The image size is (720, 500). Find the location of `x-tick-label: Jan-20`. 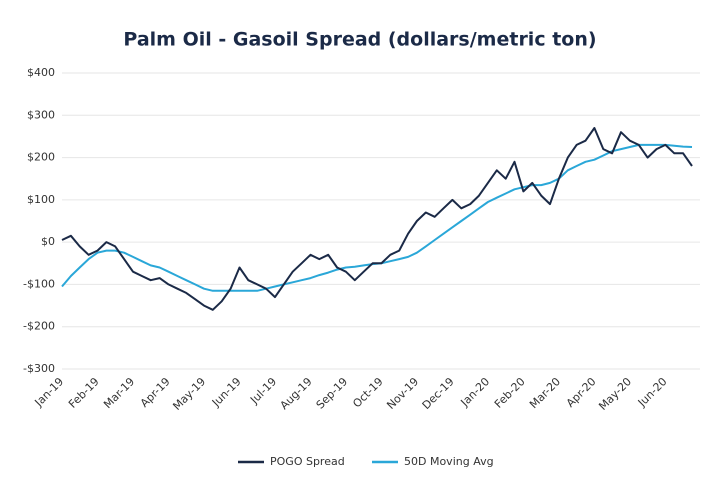

x-tick-label: Jan-20 is located at coordinates (475, 392).